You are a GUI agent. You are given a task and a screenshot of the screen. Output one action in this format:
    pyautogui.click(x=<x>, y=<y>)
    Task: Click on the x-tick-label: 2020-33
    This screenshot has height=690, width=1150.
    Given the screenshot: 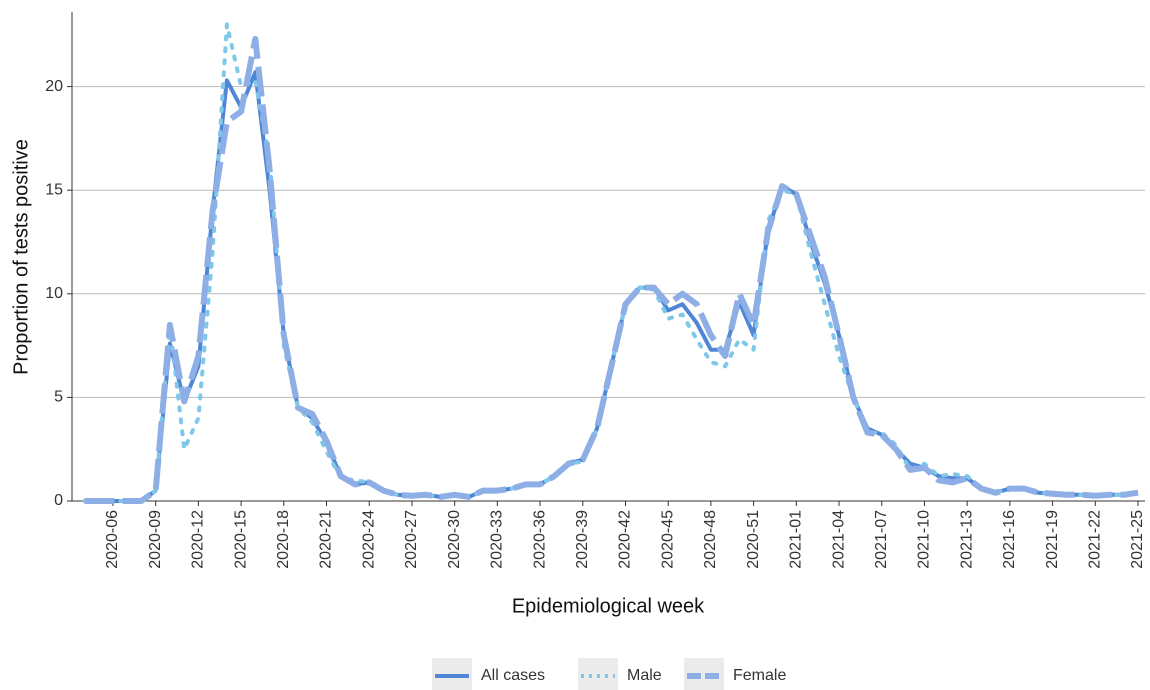 What is the action you would take?
    pyautogui.click(x=497, y=539)
    